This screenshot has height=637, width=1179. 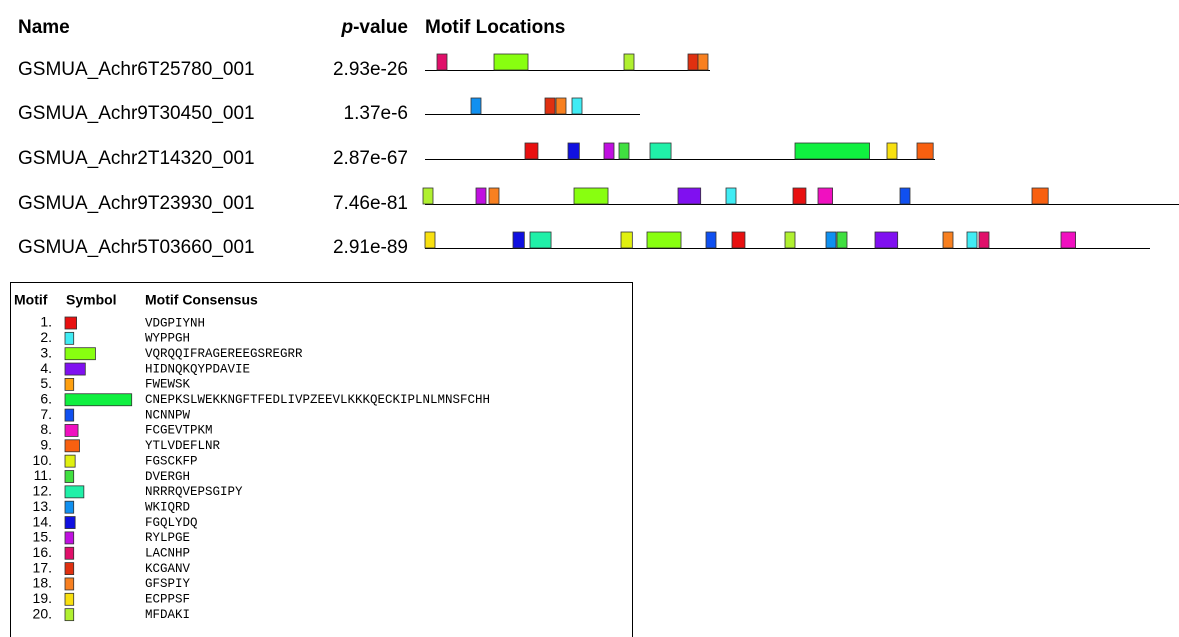 What do you see at coordinates (44, 27) in the screenshot?
I see `name-header: Name` at bounding box center [44, 27].